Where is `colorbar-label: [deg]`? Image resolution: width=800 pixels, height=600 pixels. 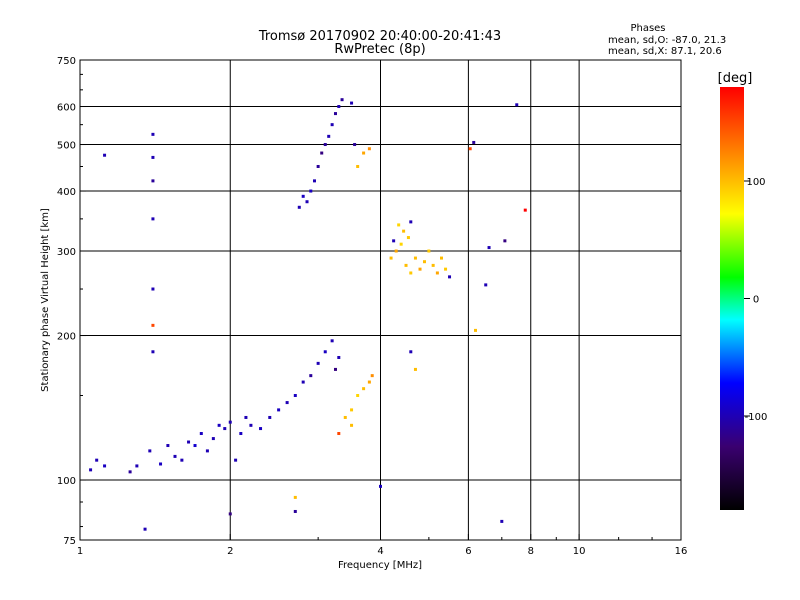
colorbar-label: [deg] is located at coordinates (735, 78).